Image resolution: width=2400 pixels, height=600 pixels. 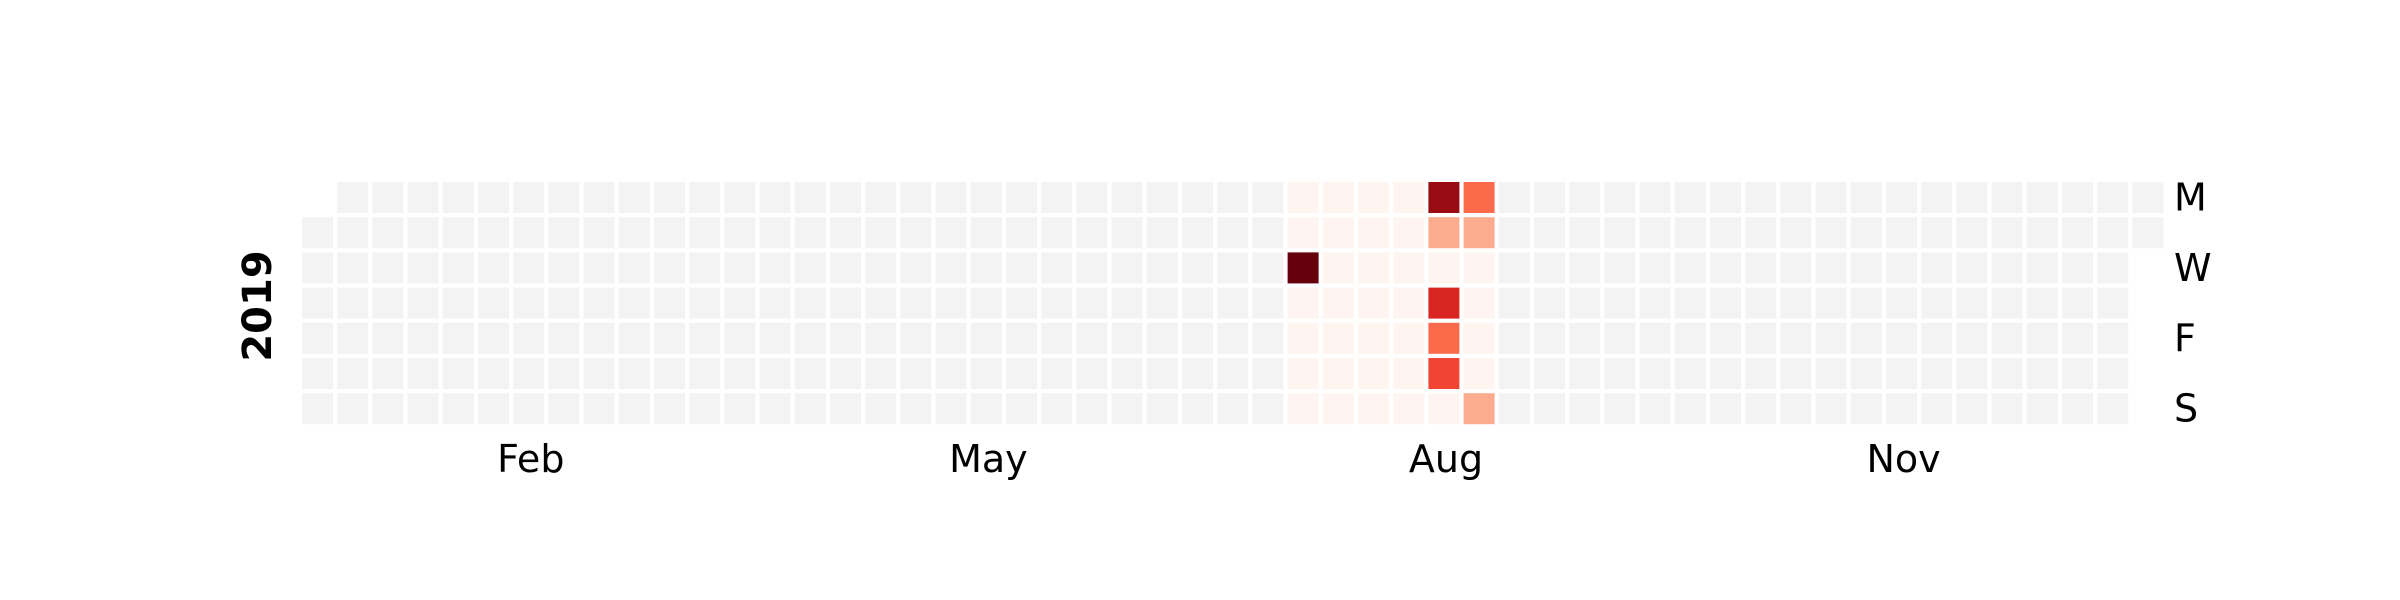 I want to click on y-tick-label: M, so click(x=2190, y=198).